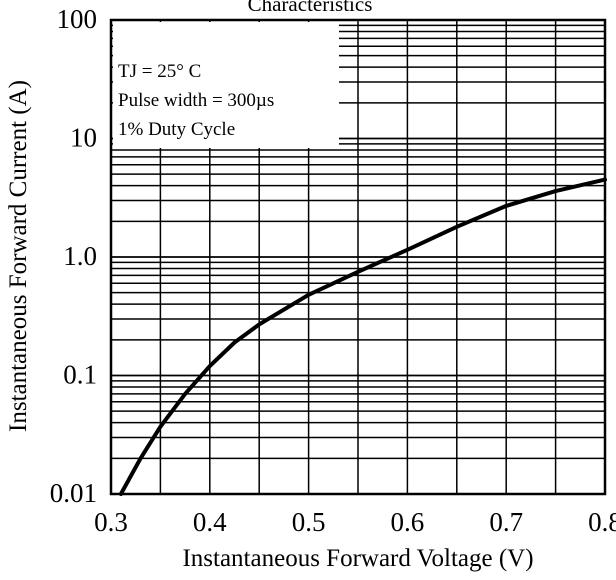 Image resolution: width=616 pixels, height=580 pixels. Describe the element at coordinates (506, 522) in the screenshot. I see `x-tick-label: 0.7` at that location.